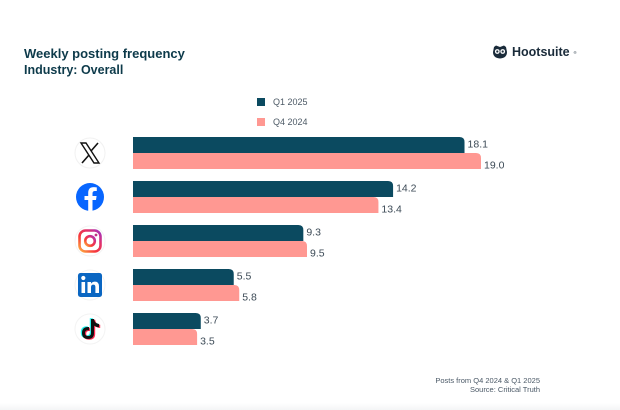  Describe the element at coordinates (165, 337) in the screenshot. I see `bar-tiktok-q4-2024` at that location.